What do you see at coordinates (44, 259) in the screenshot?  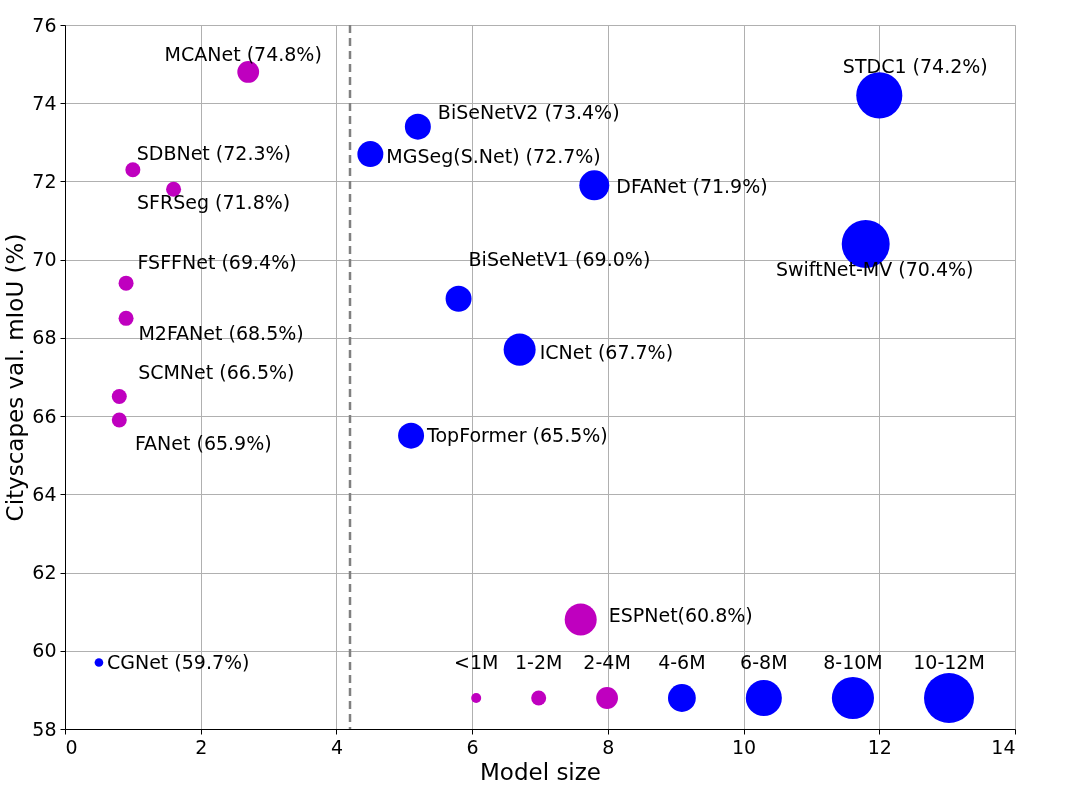 I see `y-tick-label: 70` at bounding box center [44, 259].